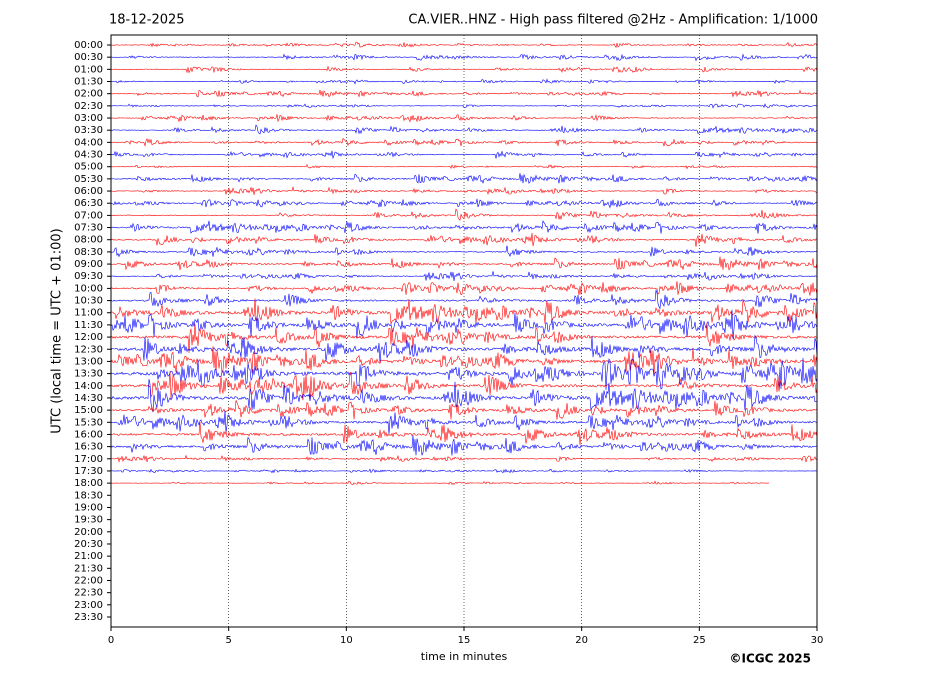 This screenshot has width=927, height=700. I want to click on y-tick-label: 01:30, so click(88, 82).